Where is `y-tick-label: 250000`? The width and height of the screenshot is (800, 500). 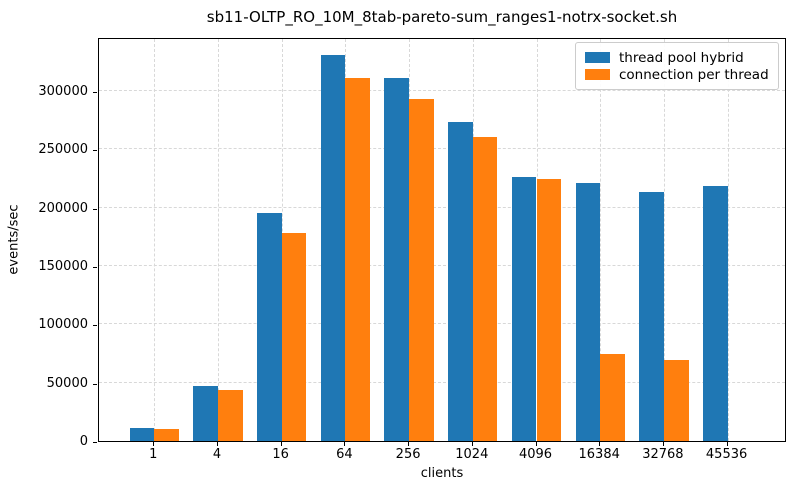 y-tick-label: 250000 is located at coordinates (63, 150).